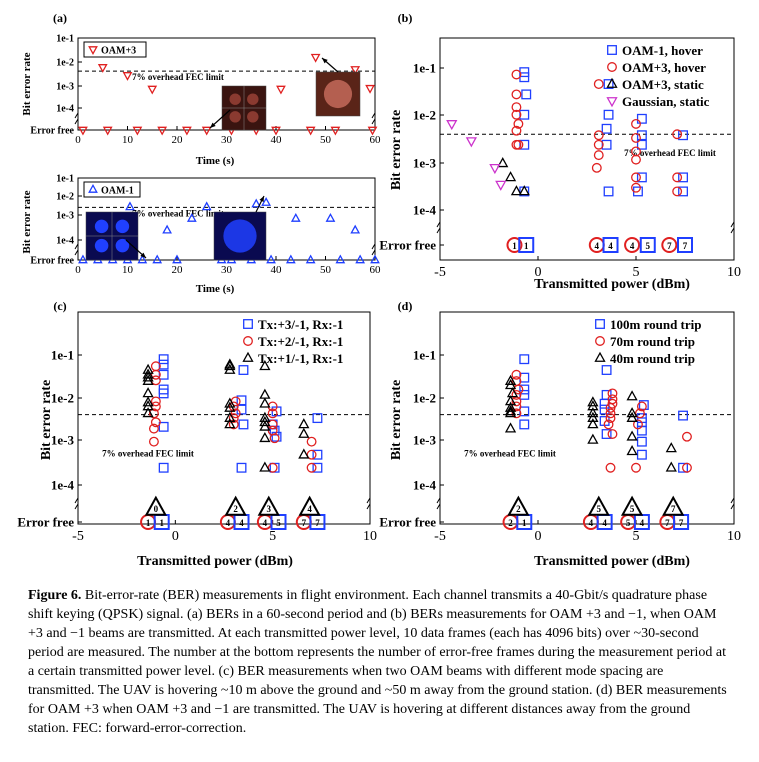 This screenshot has width=759, height=762. Describe the element at coordinates (338, 94) in the screenshot. I see `inset-oam3-blurred` at that location.